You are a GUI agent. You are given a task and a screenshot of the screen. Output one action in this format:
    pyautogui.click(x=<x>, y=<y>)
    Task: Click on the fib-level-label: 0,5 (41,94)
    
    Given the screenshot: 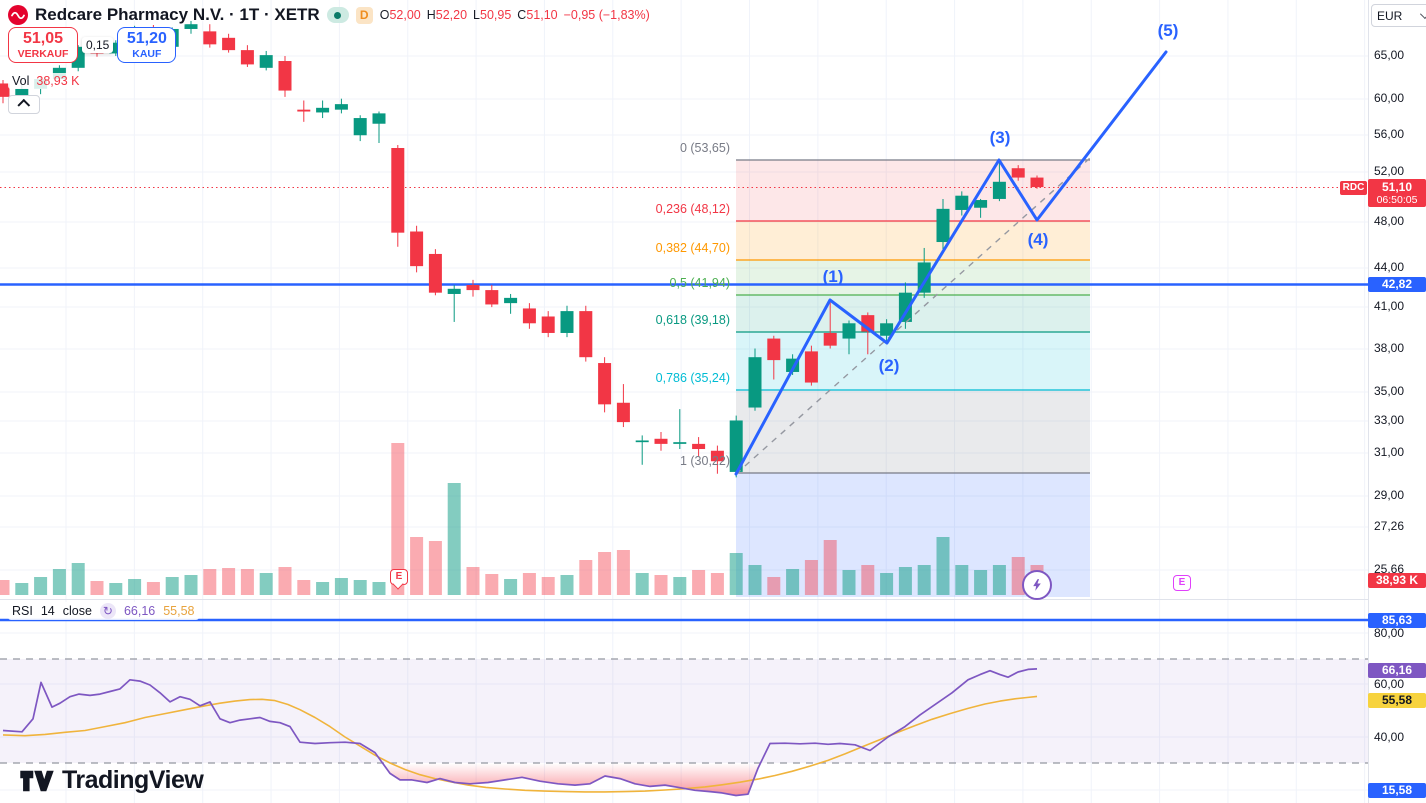 What is the action you would take?
    pyautogui.click(x=699, y=283)
    